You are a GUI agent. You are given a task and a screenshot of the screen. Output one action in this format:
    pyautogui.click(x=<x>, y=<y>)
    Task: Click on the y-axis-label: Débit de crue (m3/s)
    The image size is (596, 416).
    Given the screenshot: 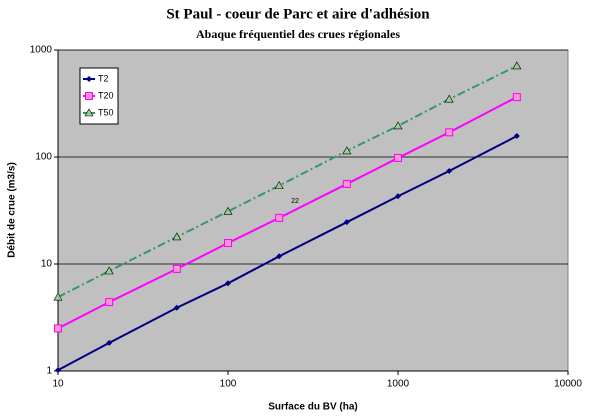 What is the action you would take?
    pyautogui.click(x=12, y=210)
    